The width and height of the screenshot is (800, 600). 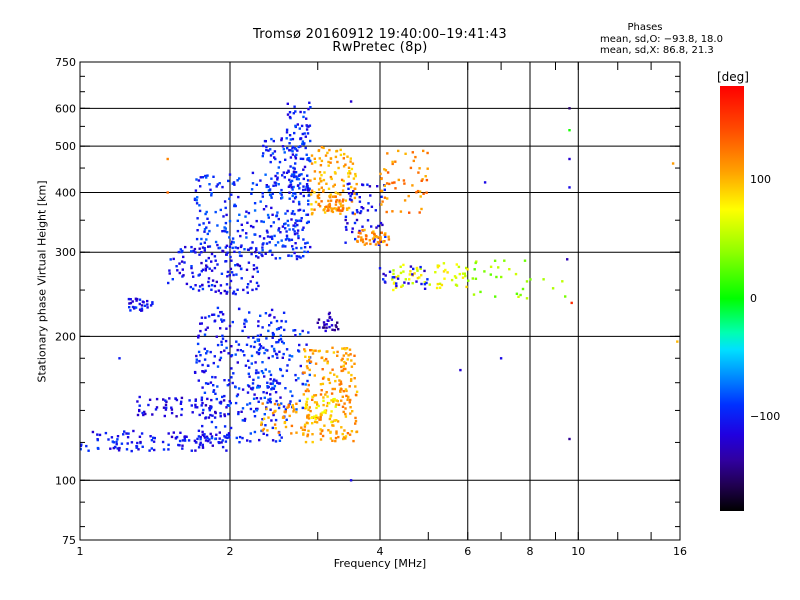 What do you see at coordinates (765, 416) in the screenshot?
I see `colorbar-tick-label: −100` at bounding box center [765, 416].